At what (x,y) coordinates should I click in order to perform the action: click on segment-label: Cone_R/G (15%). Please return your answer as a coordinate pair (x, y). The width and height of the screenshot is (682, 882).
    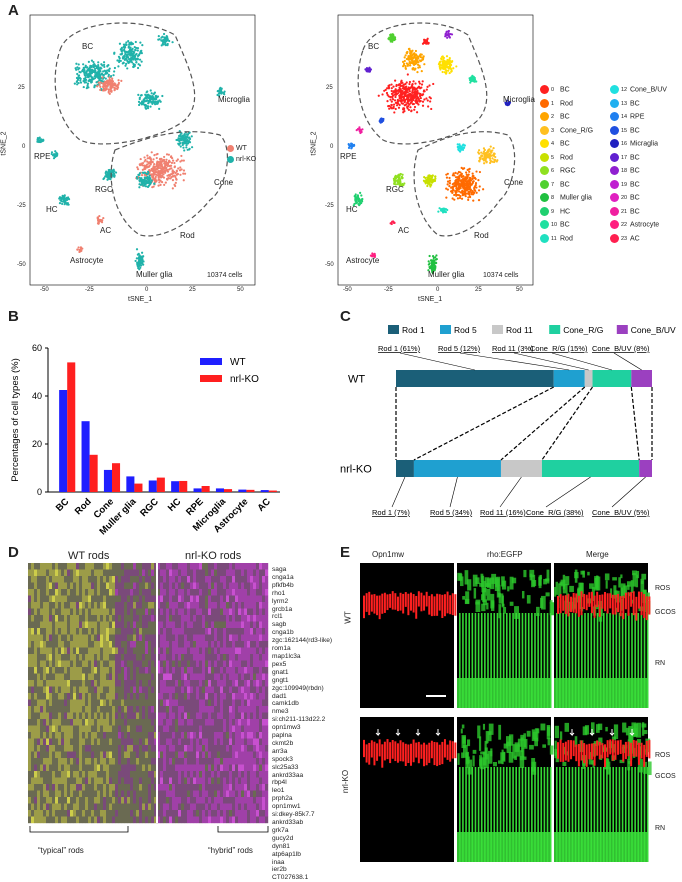
    Looking at the image, I should click on (559, 348).